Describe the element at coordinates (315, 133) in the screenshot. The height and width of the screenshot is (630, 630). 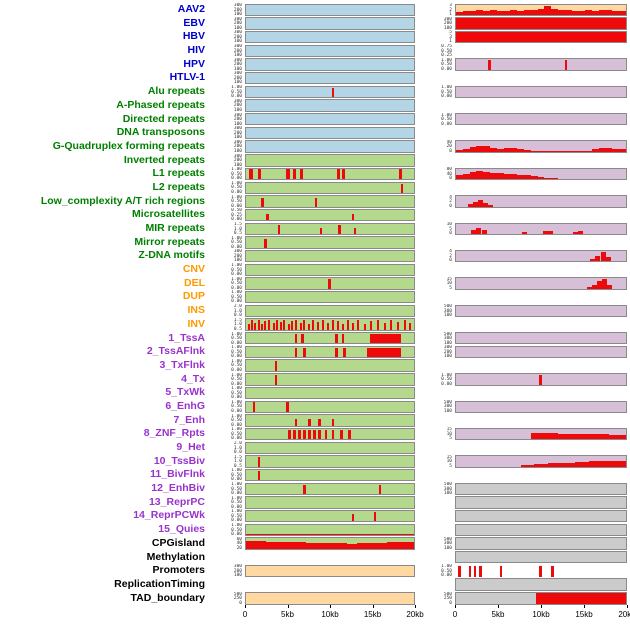
I see `track-row: DNA transposons 300 200 100` at that location.